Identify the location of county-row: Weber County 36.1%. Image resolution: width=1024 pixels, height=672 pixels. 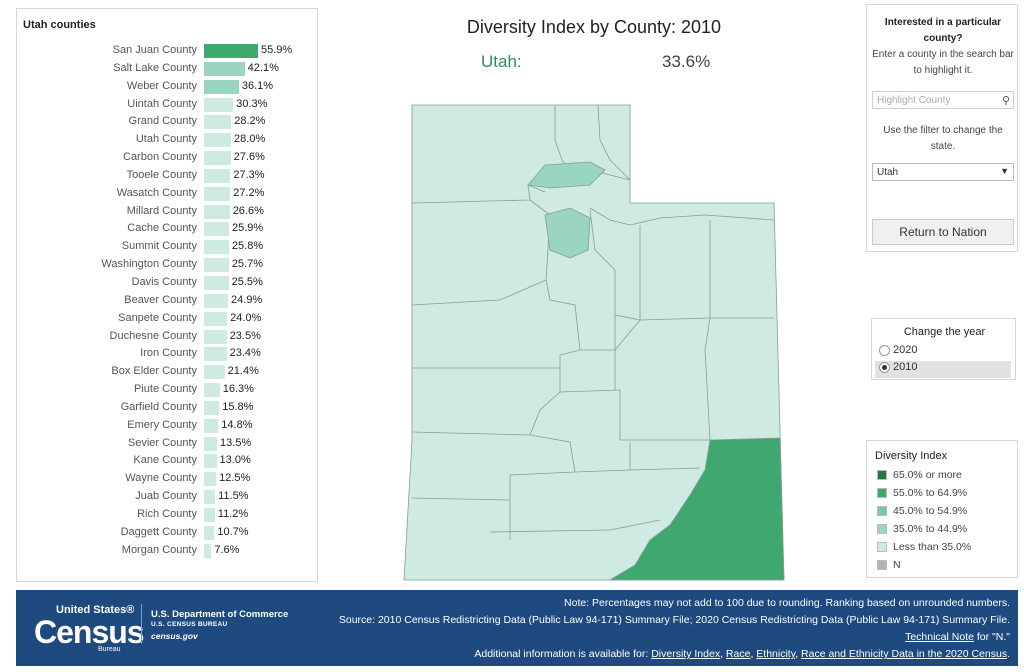
(167, 87).